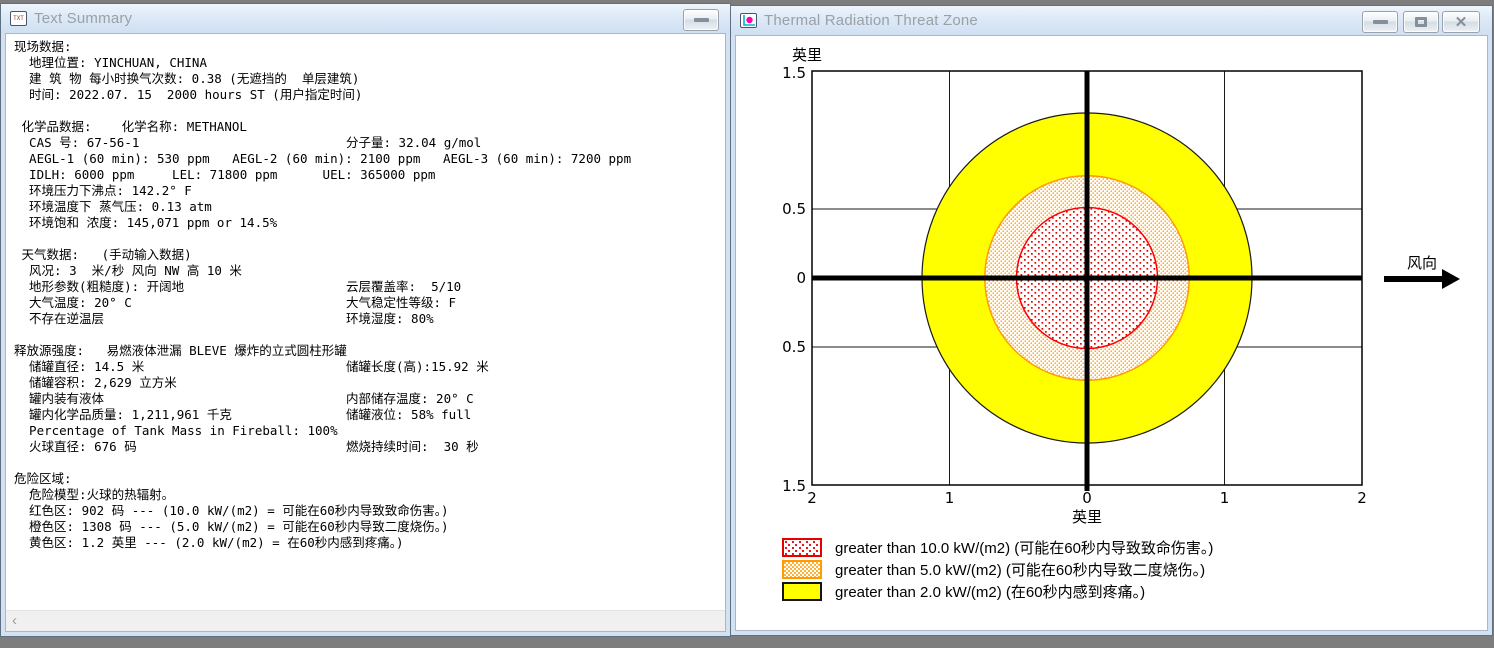  What do you see at coordinates (188, 94) in the screenshot?
I see `summary-line: 时间: 2022.07. 15 2000 hours ST (用户指定时间)` at bounding box center [188, 94].